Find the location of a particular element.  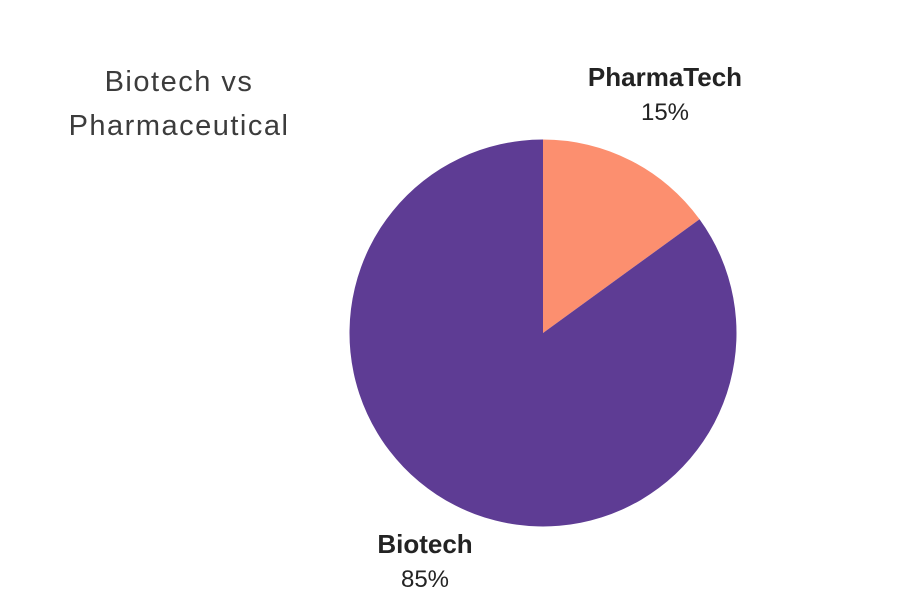

pie-slice-pharmatech is located at coordinates (621, 236).